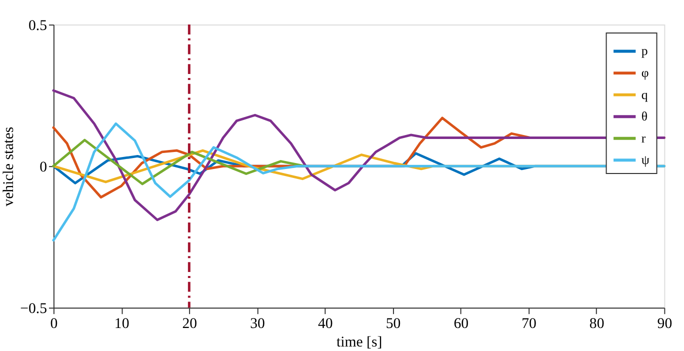 The image size is (684, 351). I want to click on y-axis-title: vehicle states, so click(9, 166).